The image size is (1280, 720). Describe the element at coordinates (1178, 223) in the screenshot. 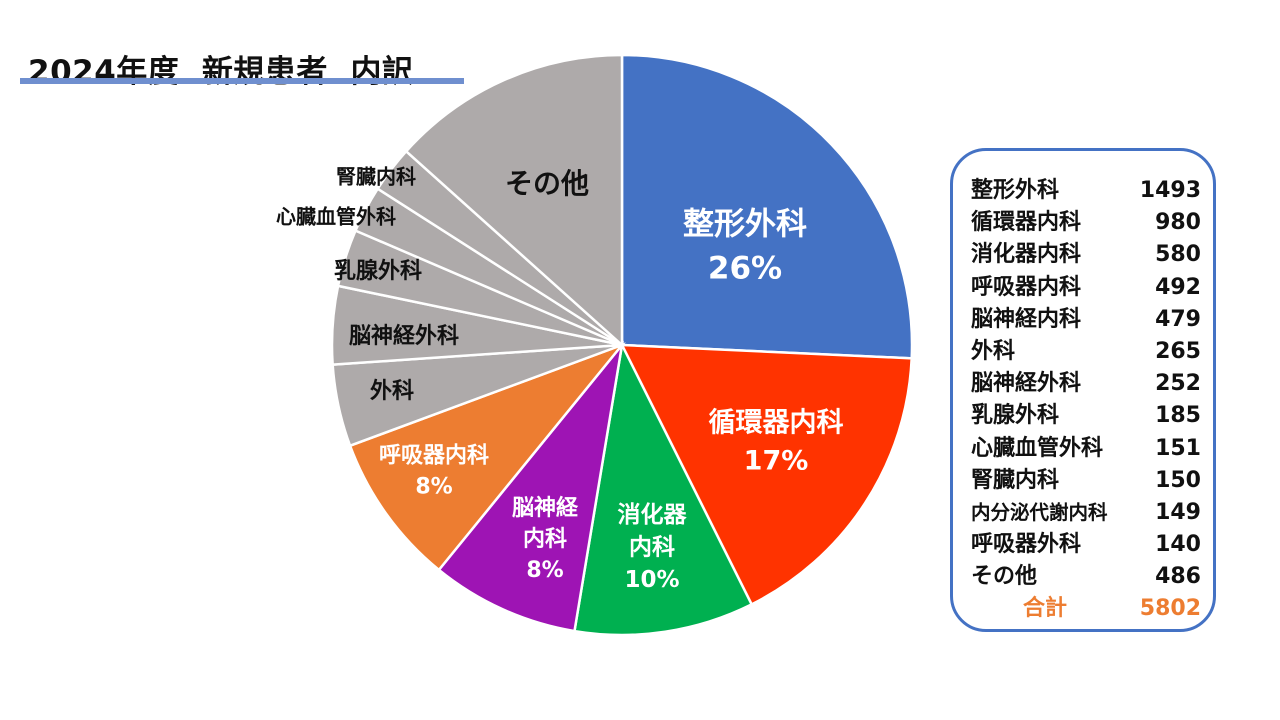

I see `legend-value: 980` at that location.